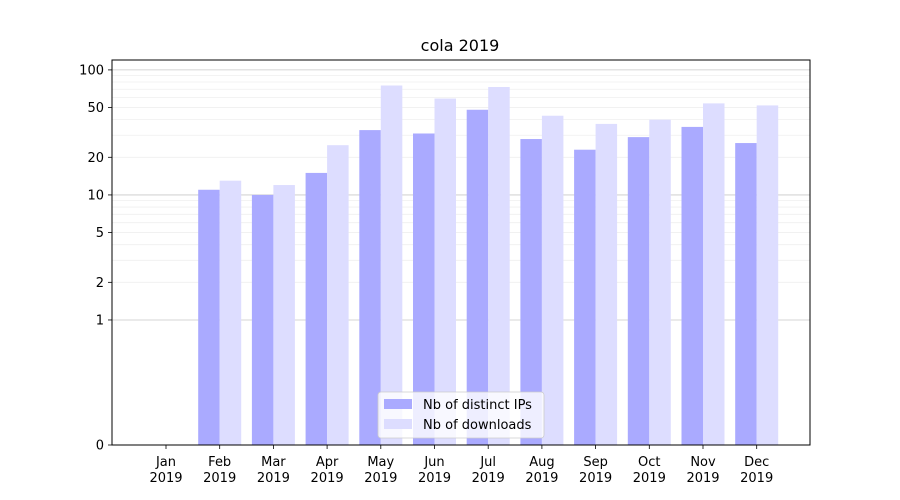 The height and width of the screenshot is (500, 900). What do you see at coordinates (767, 275) in the screenshot?
I see `bar-downloads-dec` at bounding box center [767, 275].